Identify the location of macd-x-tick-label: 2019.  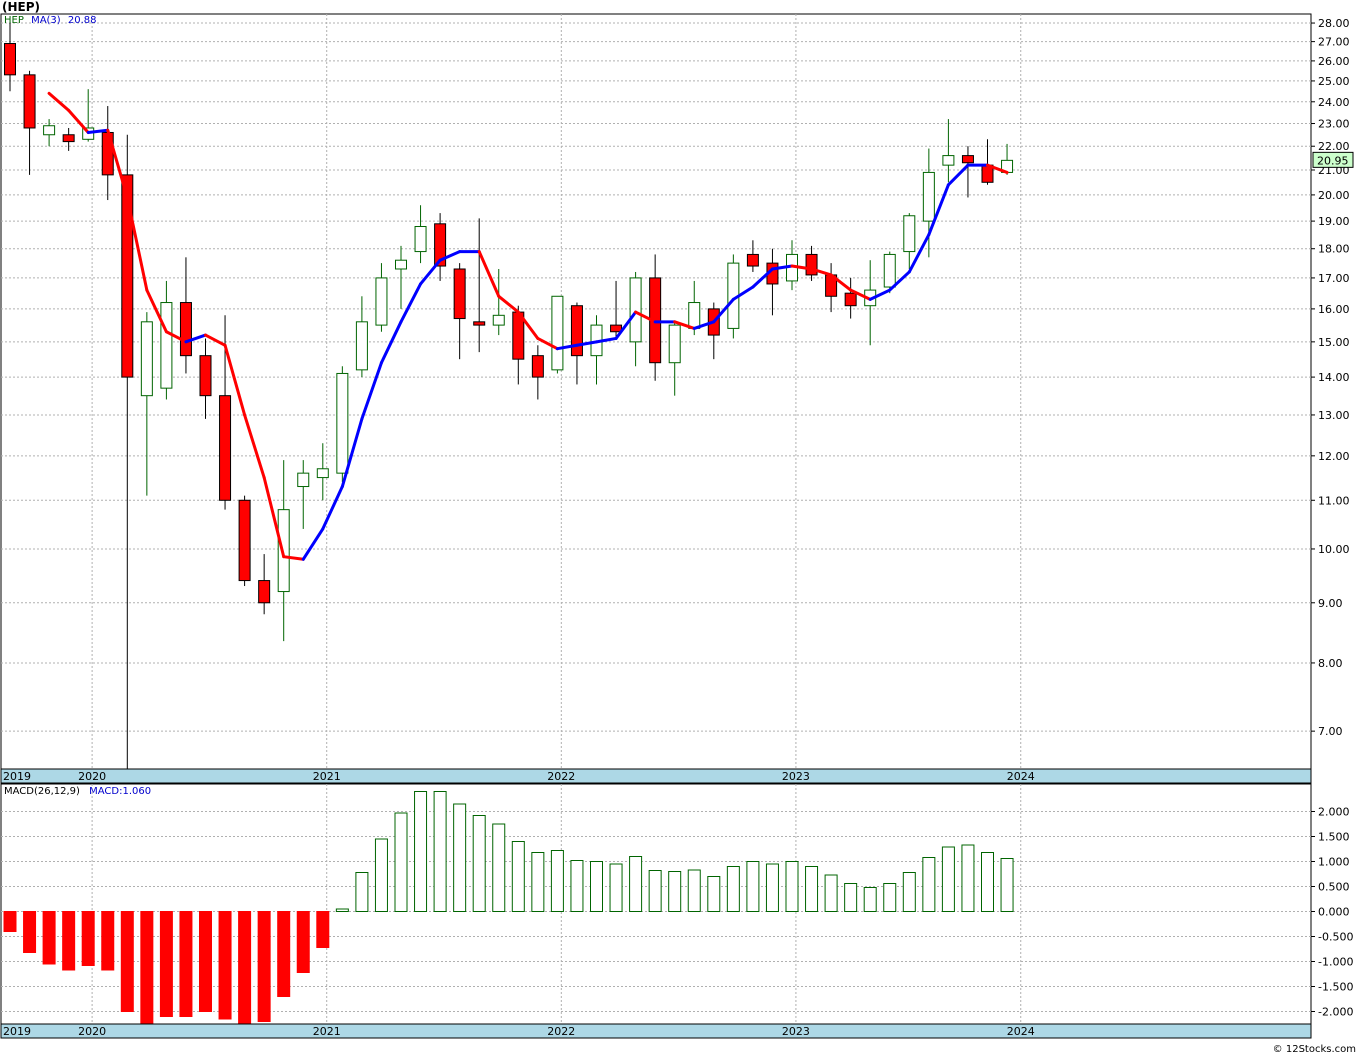
(17, 1031).